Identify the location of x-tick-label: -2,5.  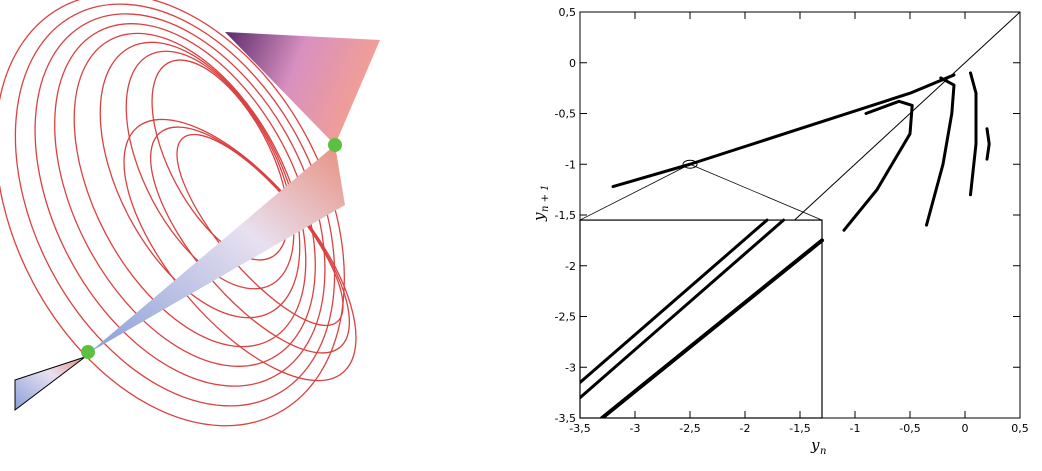
(689, 428).